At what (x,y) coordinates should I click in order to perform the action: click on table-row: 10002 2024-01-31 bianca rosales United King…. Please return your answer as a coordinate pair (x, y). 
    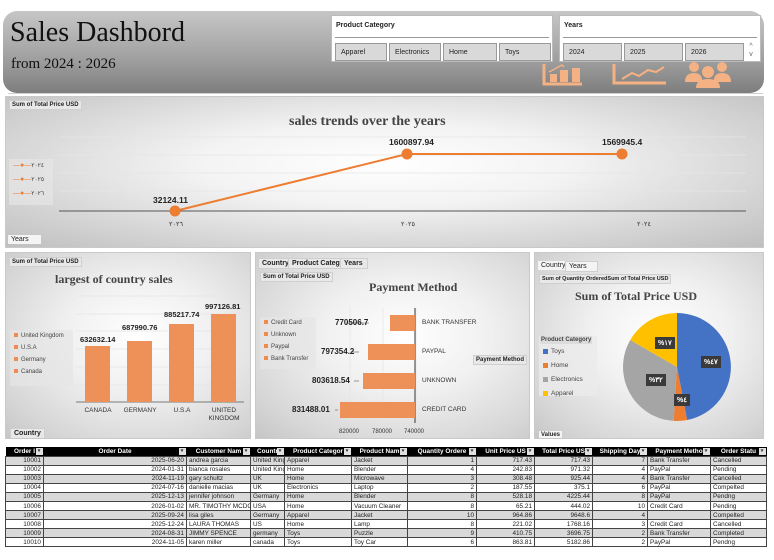
    Looking at the image, I should click on (386, 469).